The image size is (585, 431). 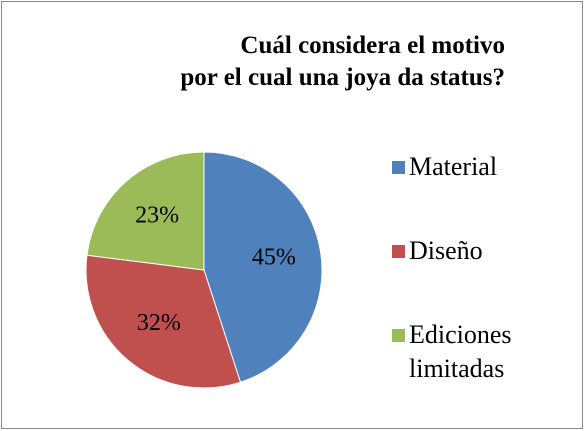 What do you see at coordinates (159, 323) in the screenshot?
I see `data-label: 32%` at bounding box center [159, 323].